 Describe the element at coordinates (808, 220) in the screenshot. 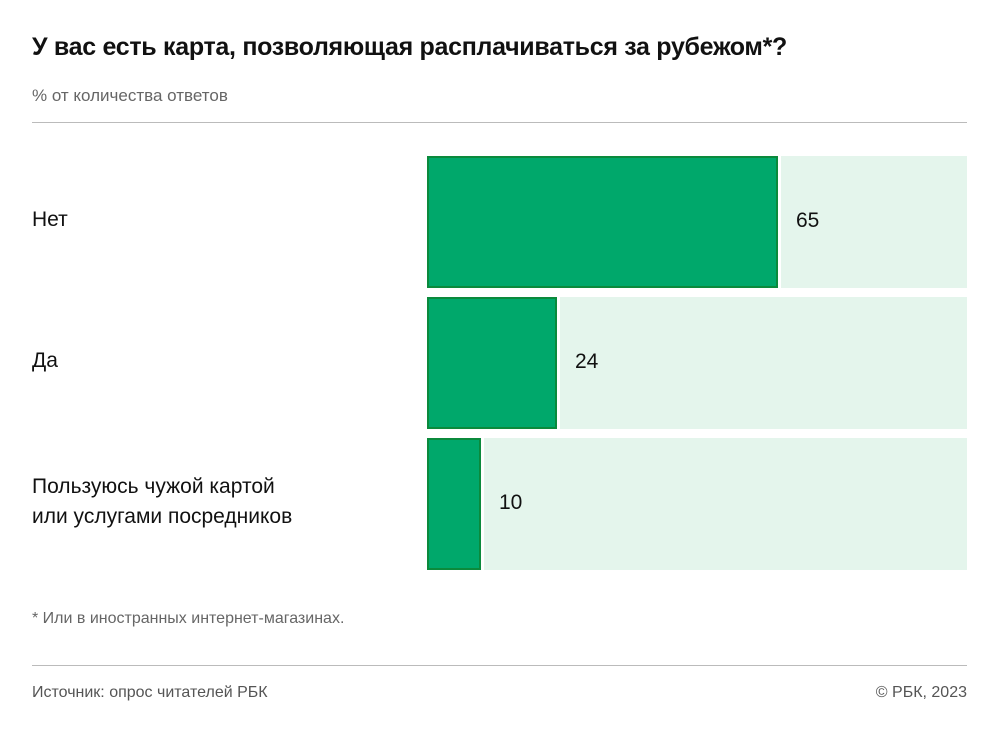

I see `value-label: 65` at that location.